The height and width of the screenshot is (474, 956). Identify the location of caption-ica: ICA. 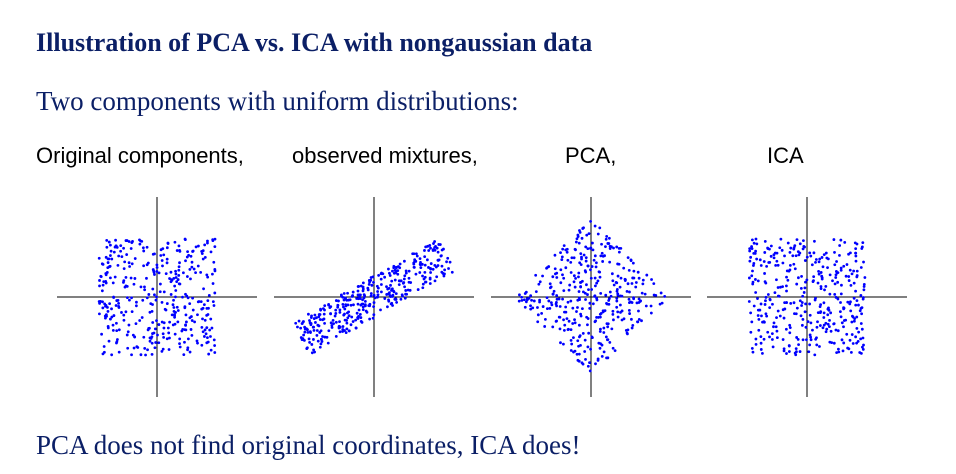
(785, 155).